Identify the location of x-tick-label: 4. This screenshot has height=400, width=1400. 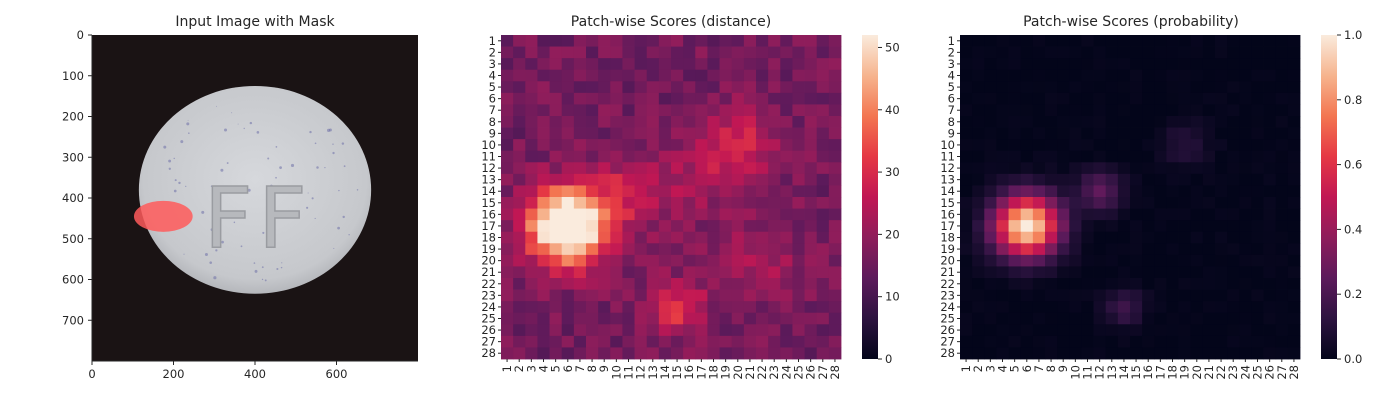
(1003, 368).